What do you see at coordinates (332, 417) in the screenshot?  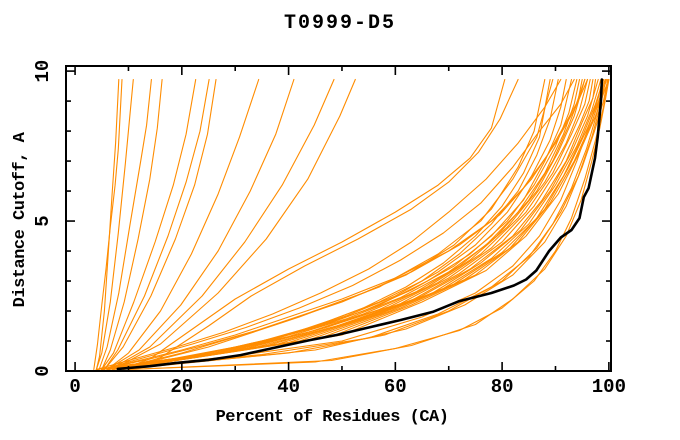 I see `x-axis-title: Percent of Residues (CA)` at bounding box center [332, 417].